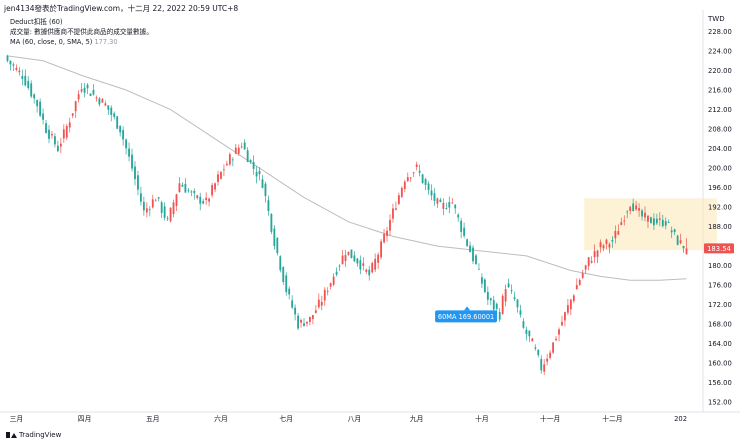 This screenshot has height=442, width=740. I want to click on y-tick-label: 192.00, so click(720, 208).